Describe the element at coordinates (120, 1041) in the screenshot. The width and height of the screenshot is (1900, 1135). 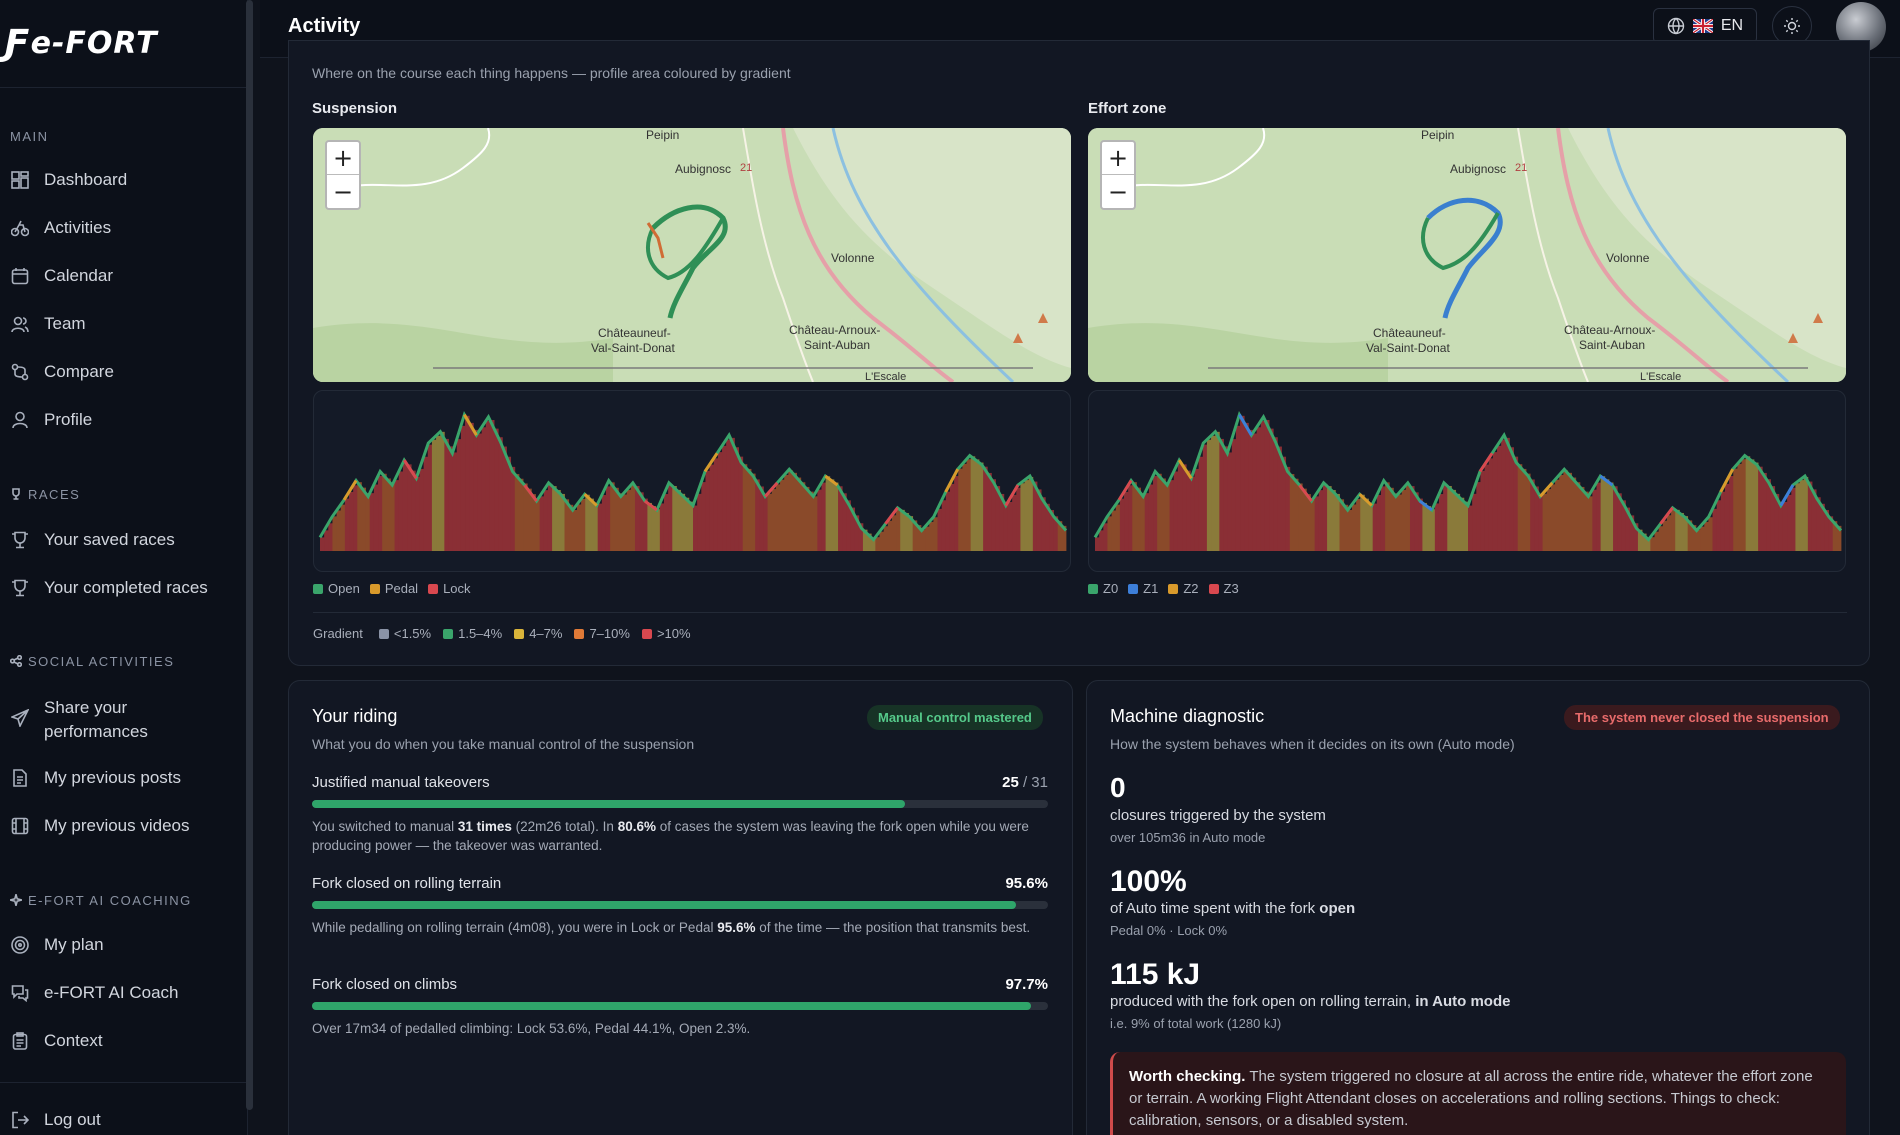
I see `sidebar-item-context: Context` at that location.